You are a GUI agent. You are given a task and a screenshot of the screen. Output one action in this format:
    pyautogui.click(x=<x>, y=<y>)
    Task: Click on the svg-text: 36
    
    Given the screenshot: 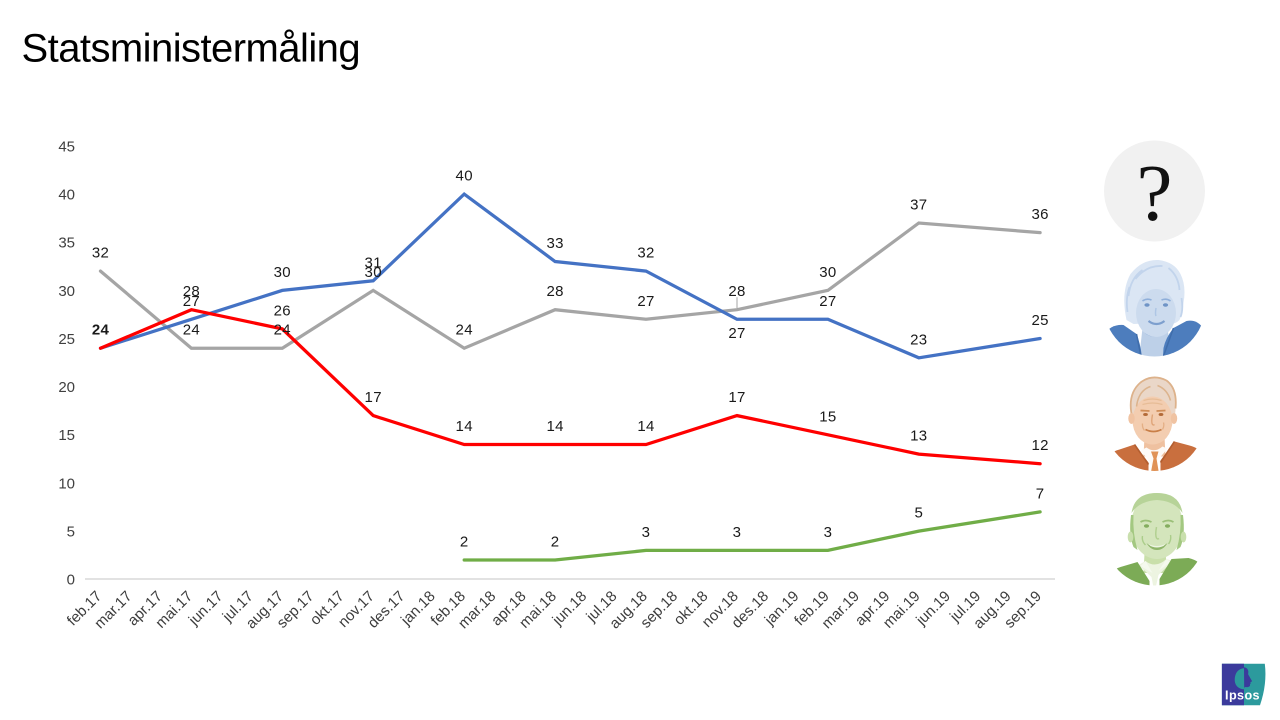 What is the action you would take?
    pyautogui.click(x=1039, y=214)
    